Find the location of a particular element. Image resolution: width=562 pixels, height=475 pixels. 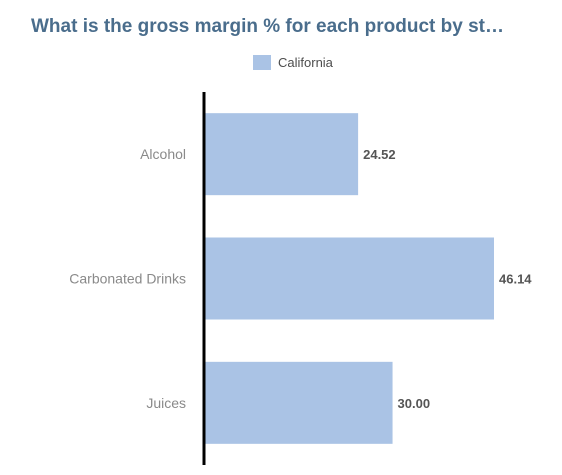

bar-carbonated-drinks is located at coordinates (349, 278).